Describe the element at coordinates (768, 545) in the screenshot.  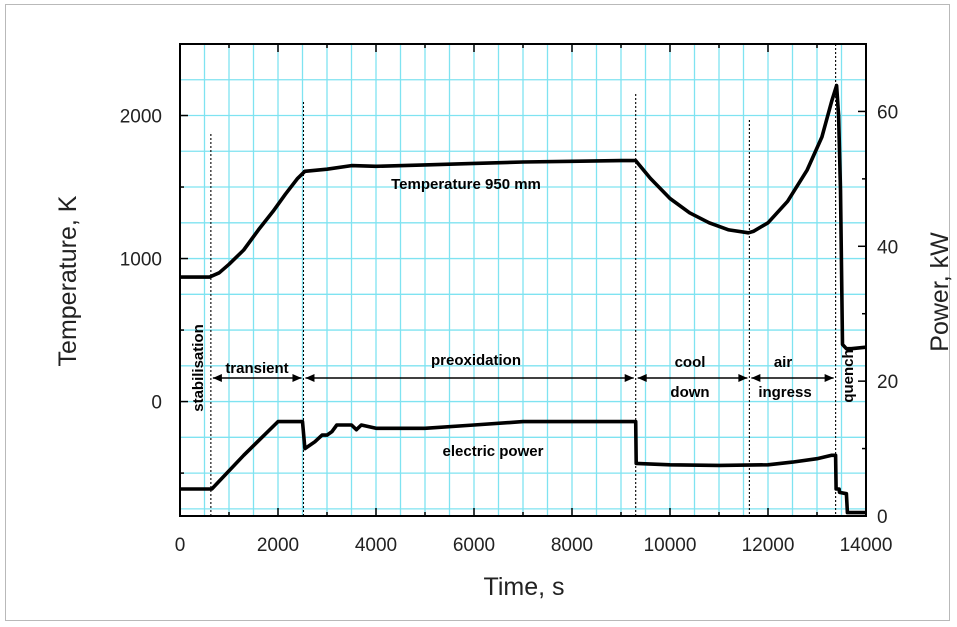
I see `x-tick-label: 12000` at that location.